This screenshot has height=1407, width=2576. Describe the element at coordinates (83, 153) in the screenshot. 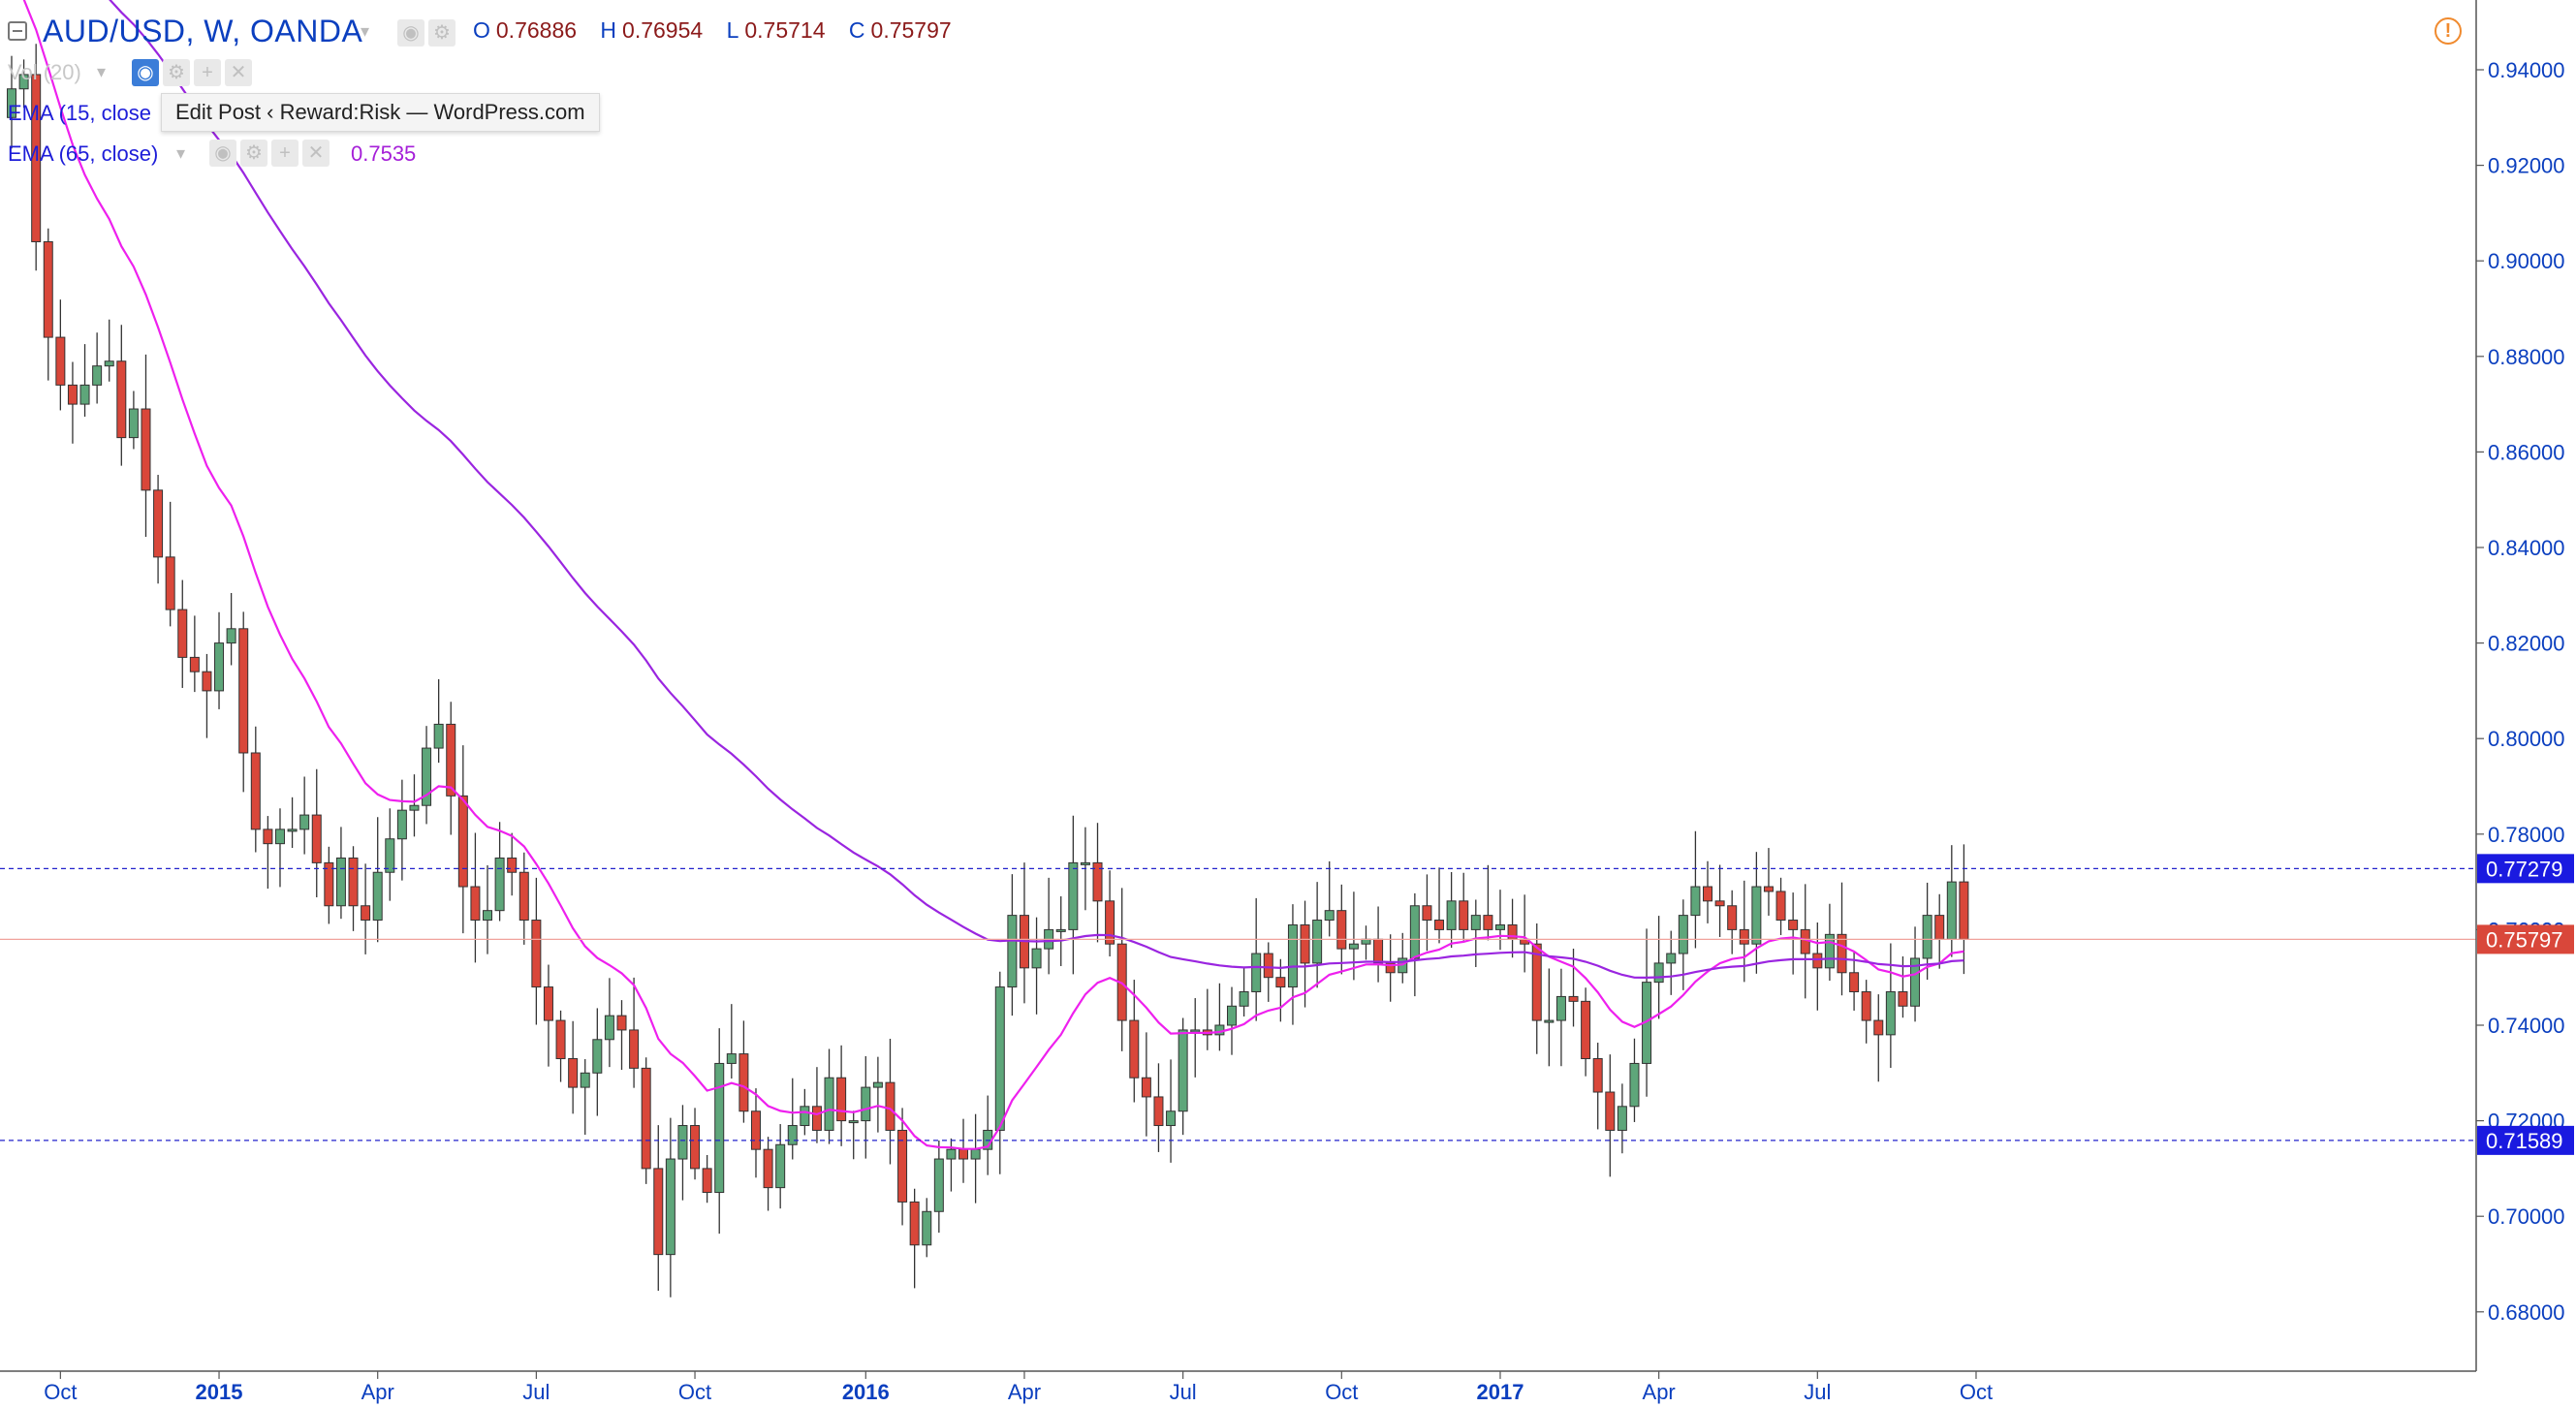

I see `ema65-legend: EMA (65, close)` at that location.